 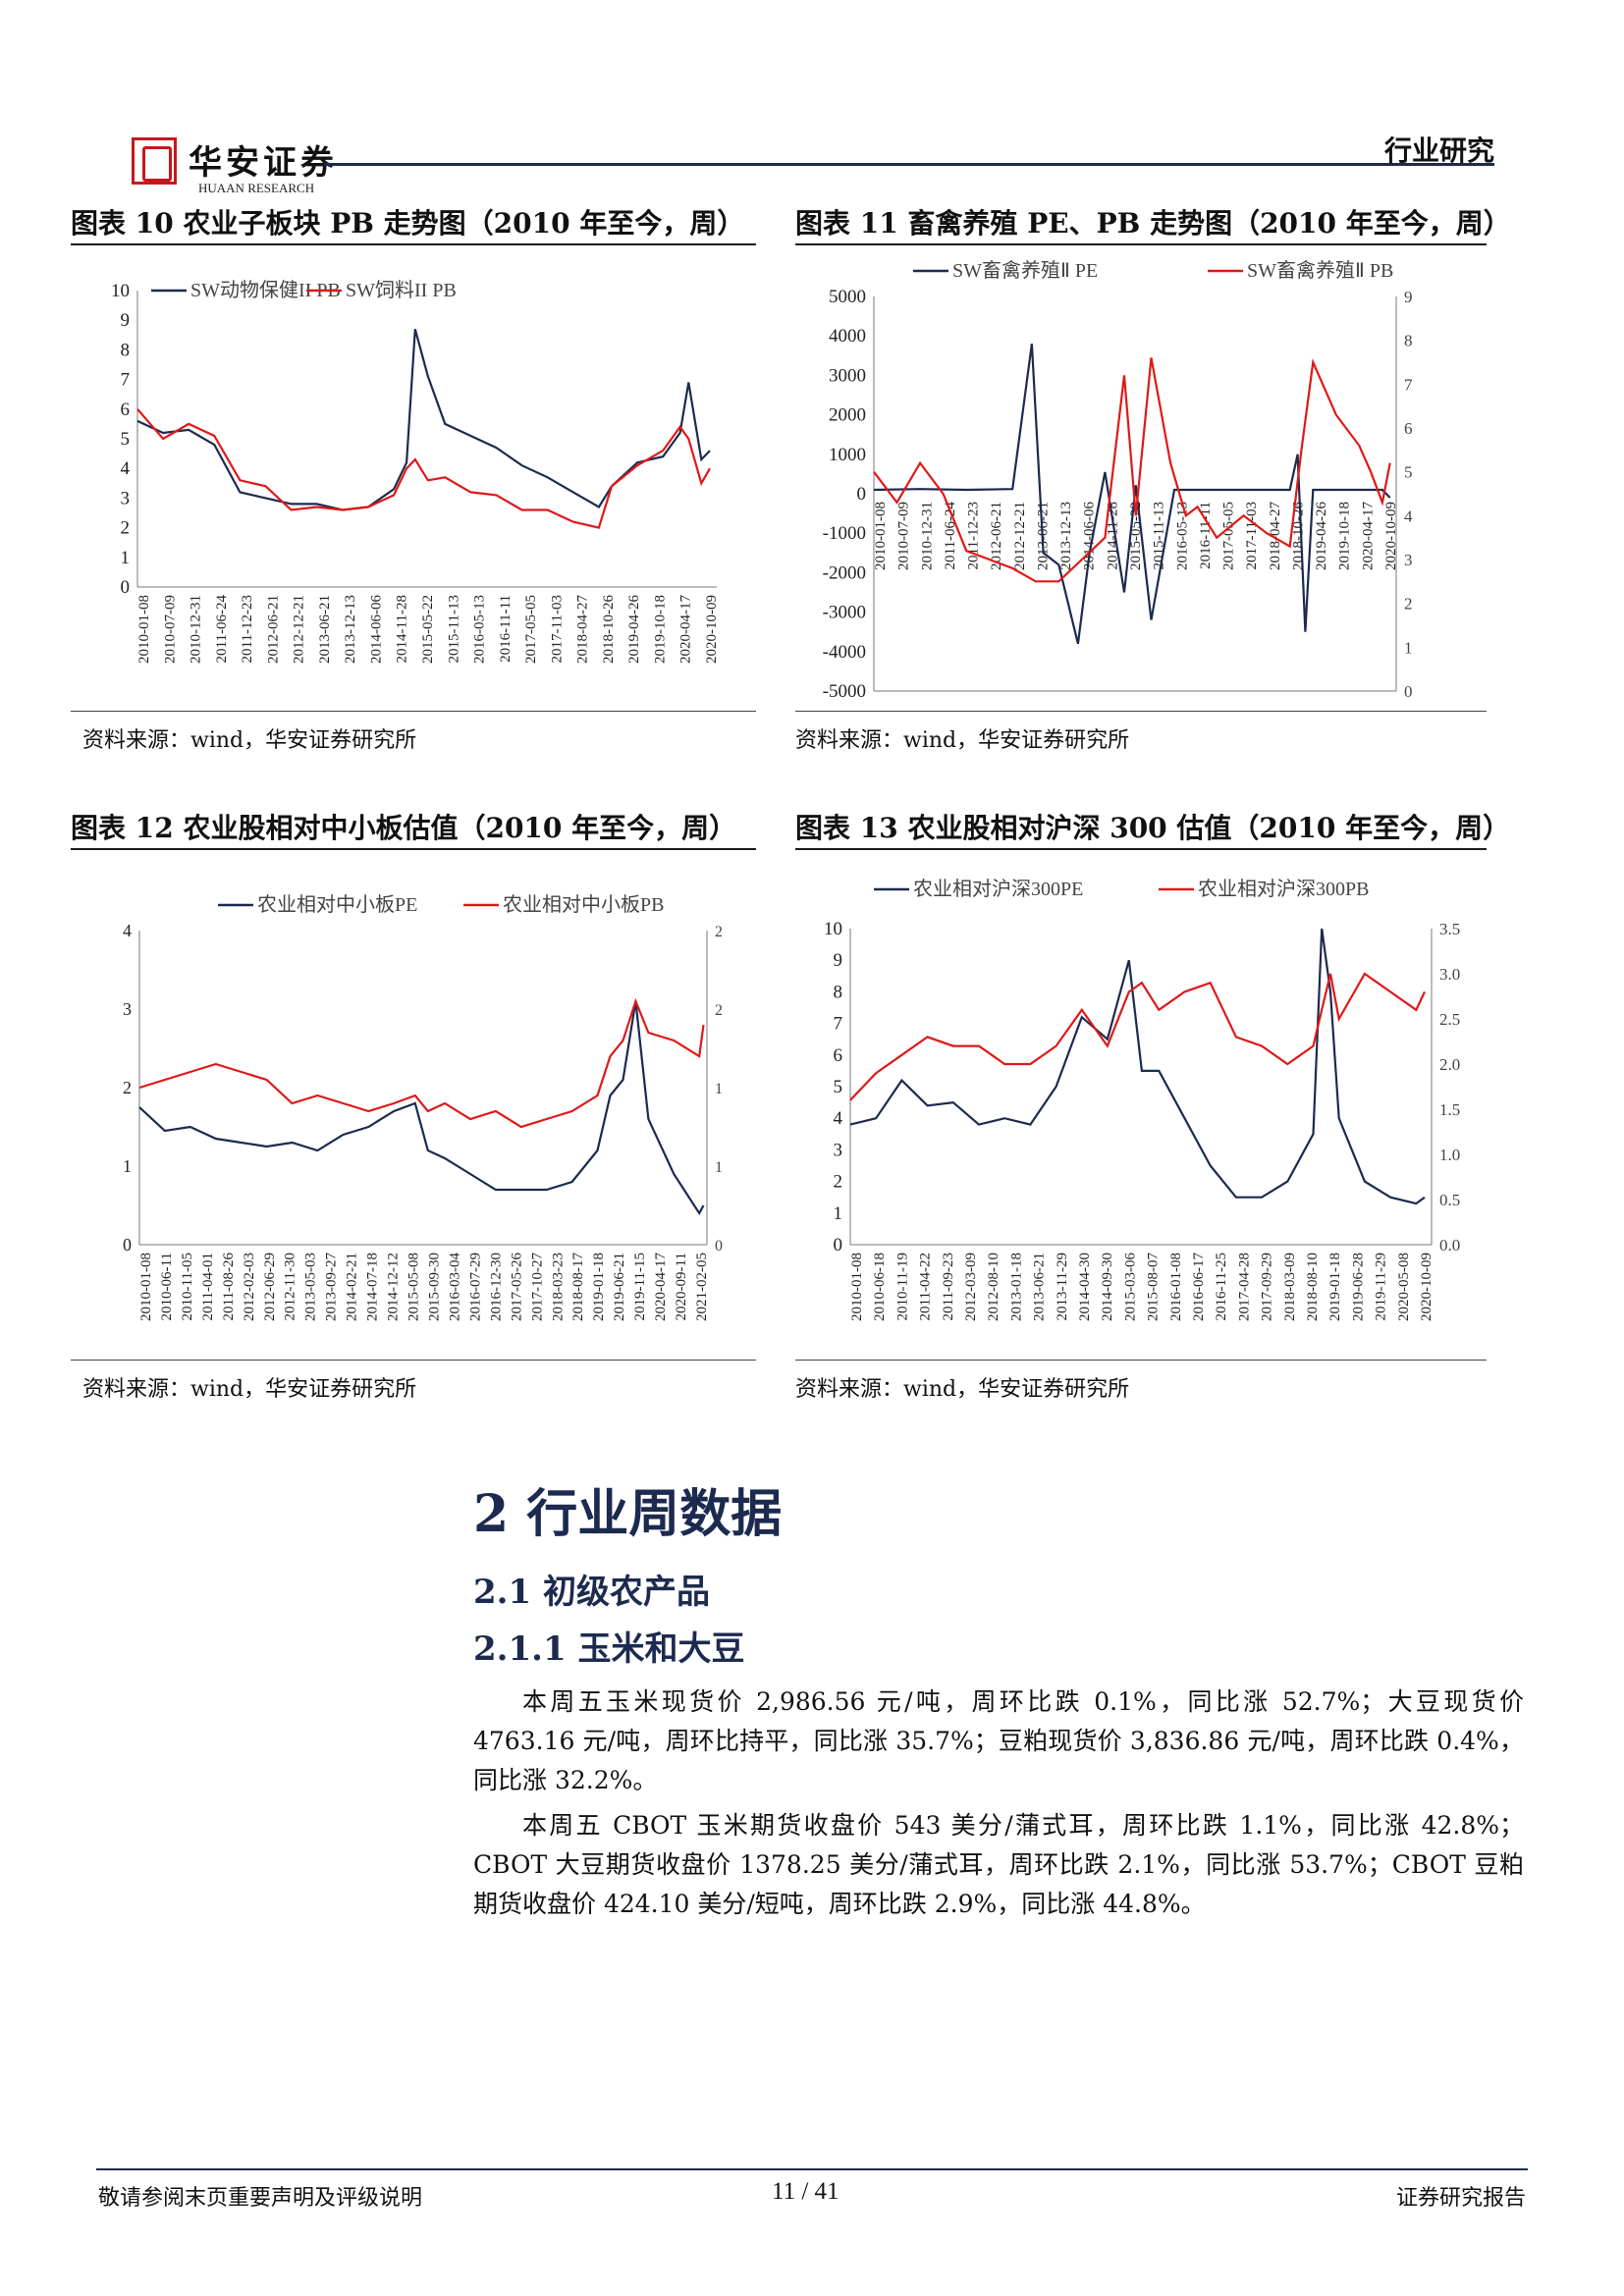 What do you see at coordinates (475, 1287) in the screenshot?
I see `x-tick-label: 2016-07-29` at bounding box center [475, 1287].